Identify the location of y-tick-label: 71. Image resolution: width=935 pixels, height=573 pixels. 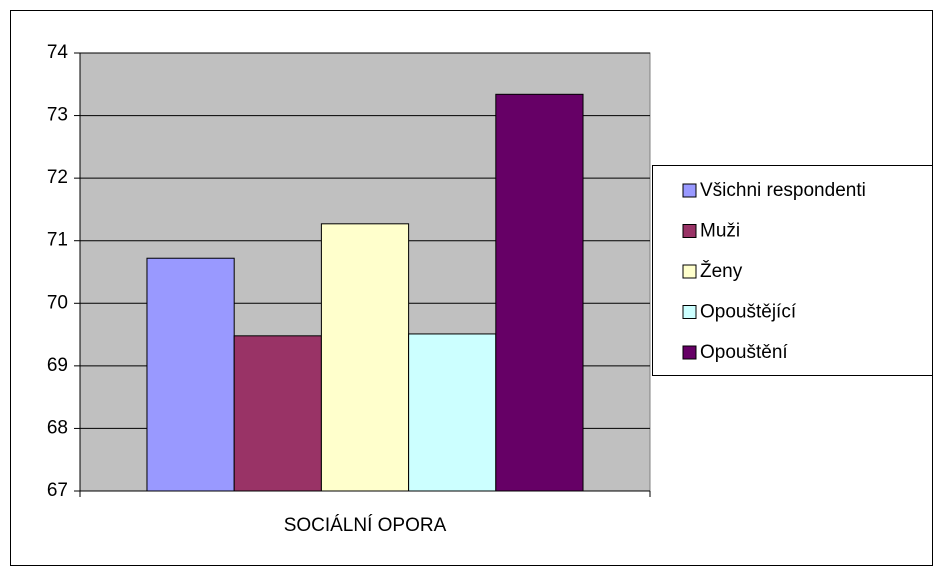
(57, 240).